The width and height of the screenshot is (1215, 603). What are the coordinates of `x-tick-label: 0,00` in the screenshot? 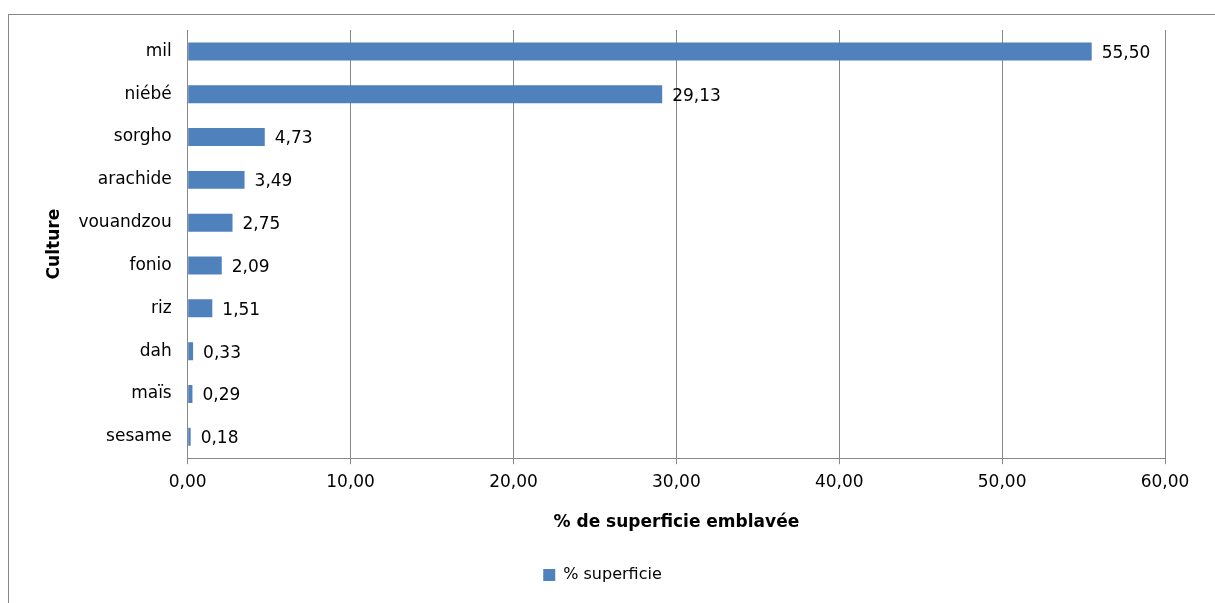 It's located at (187, 480).